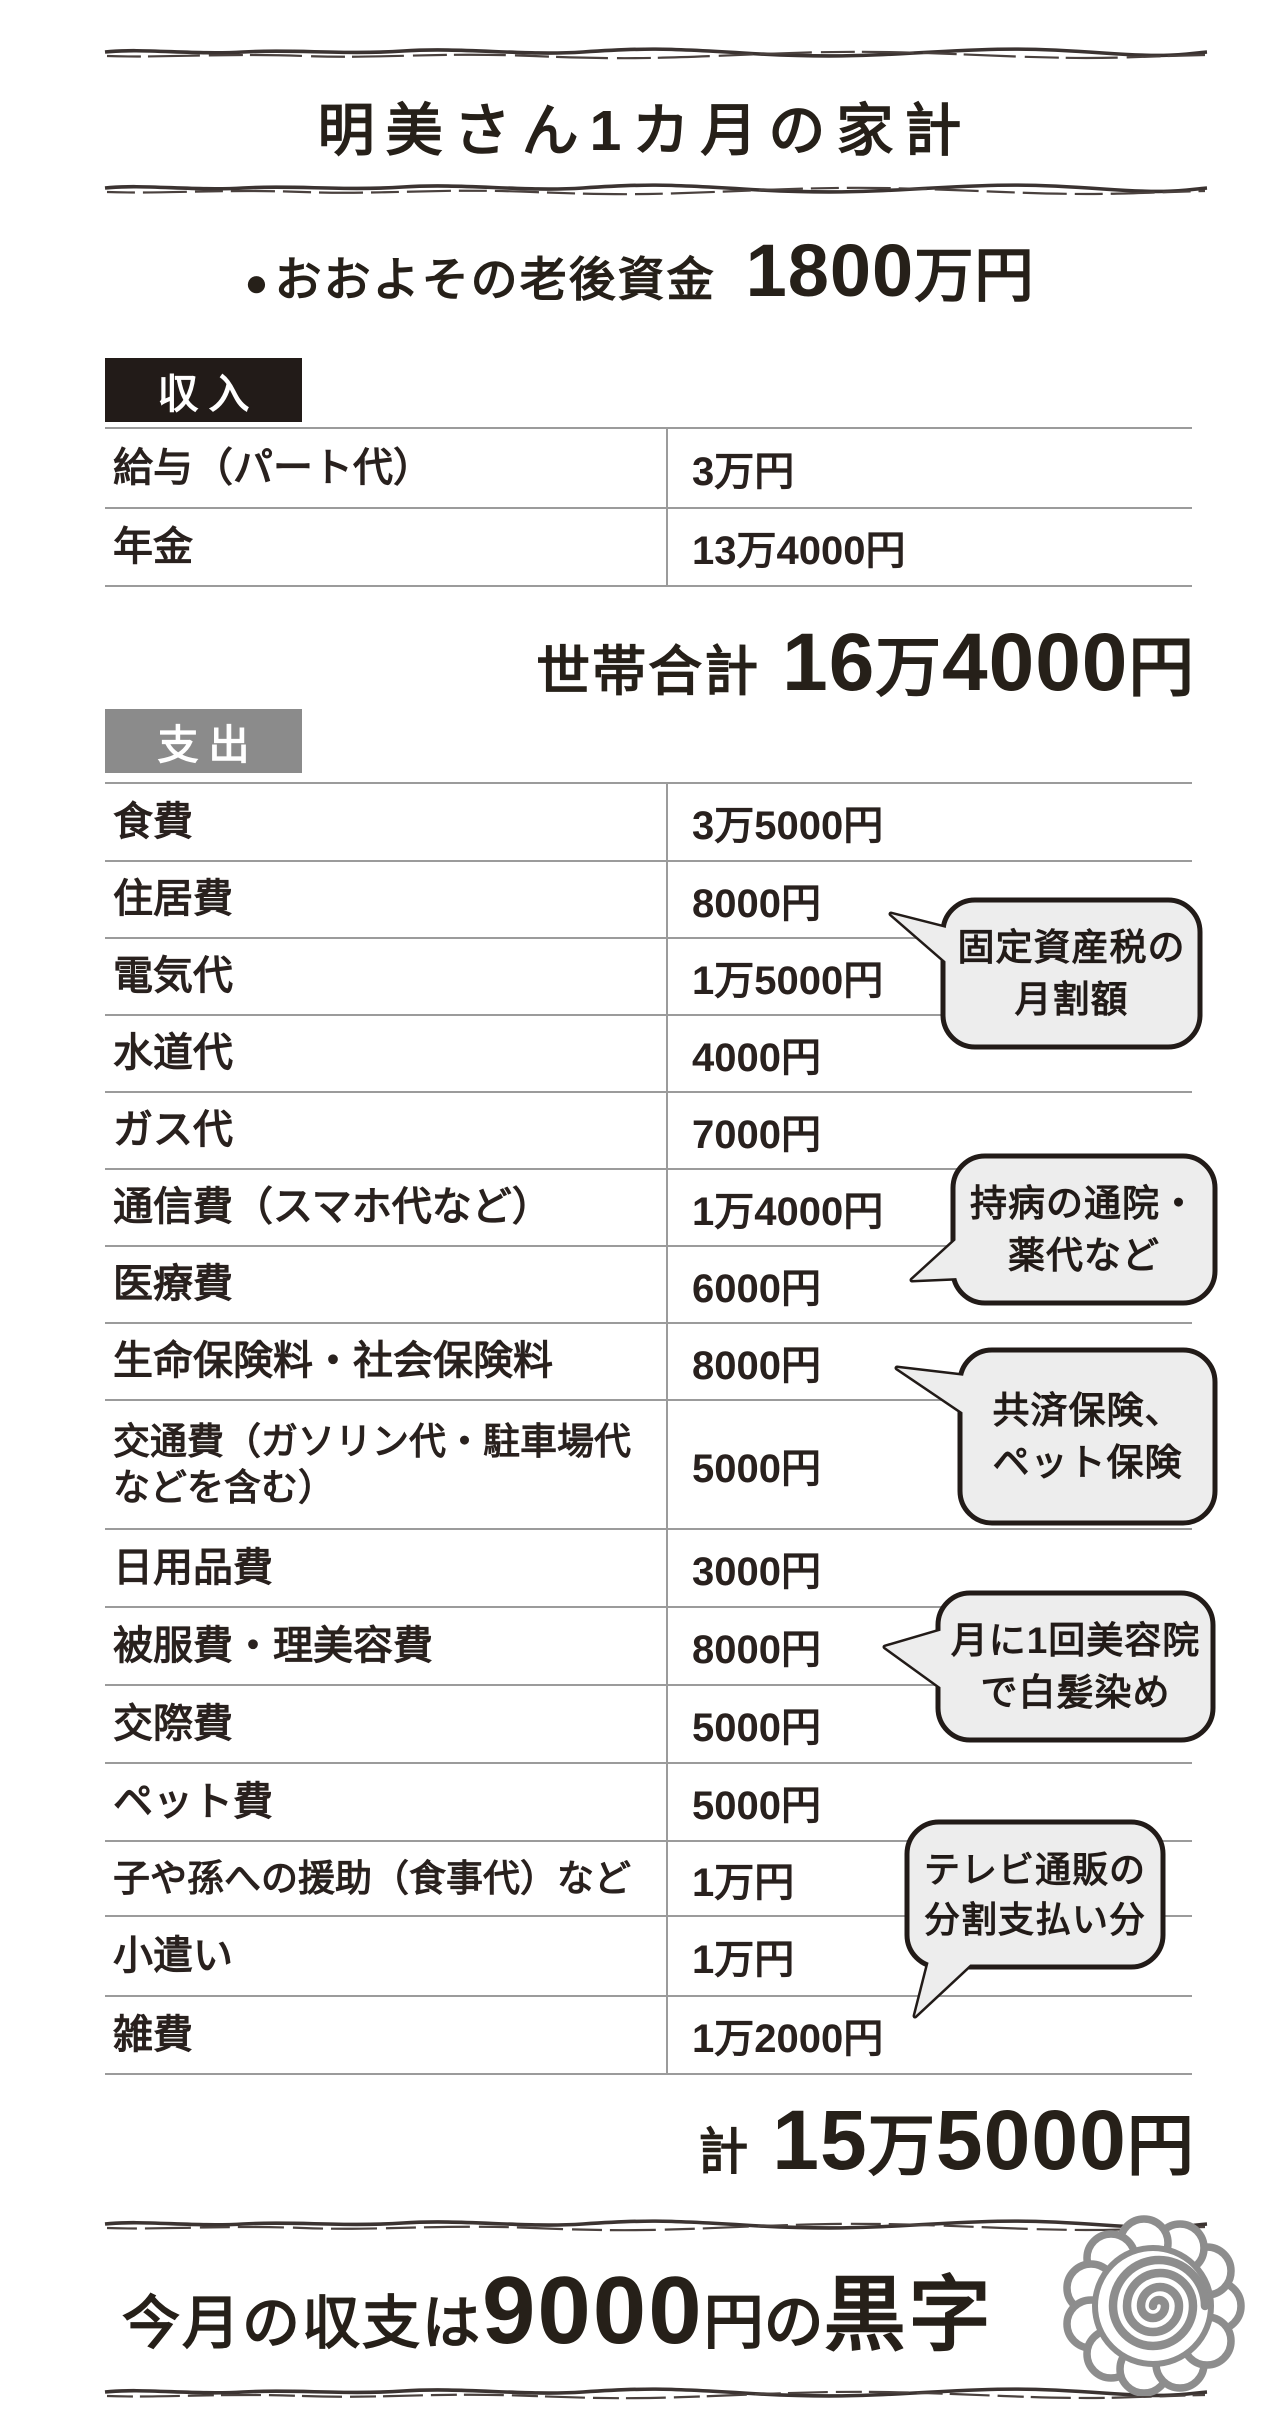  I want to click on rough-divider-bottom, so click(656, 2393).